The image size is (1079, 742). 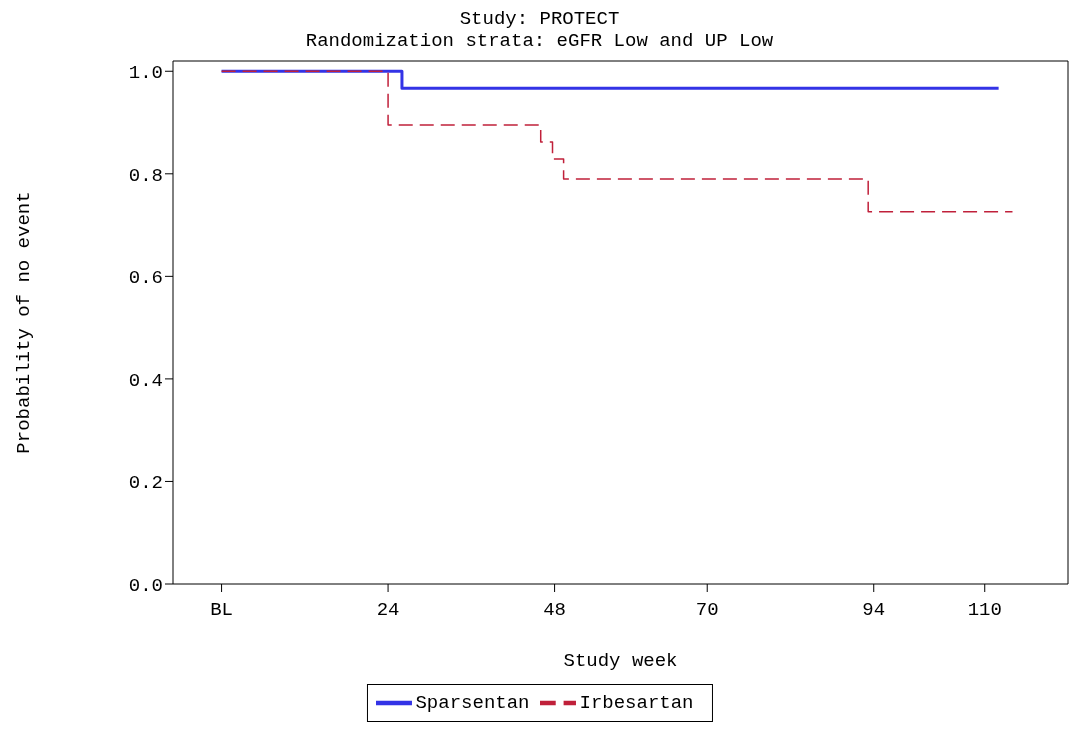 What do you see at coordinates (539, 19) in the screenshot?
I see `chart-title: Study: PROTECT` at bounding box center [539, 19].